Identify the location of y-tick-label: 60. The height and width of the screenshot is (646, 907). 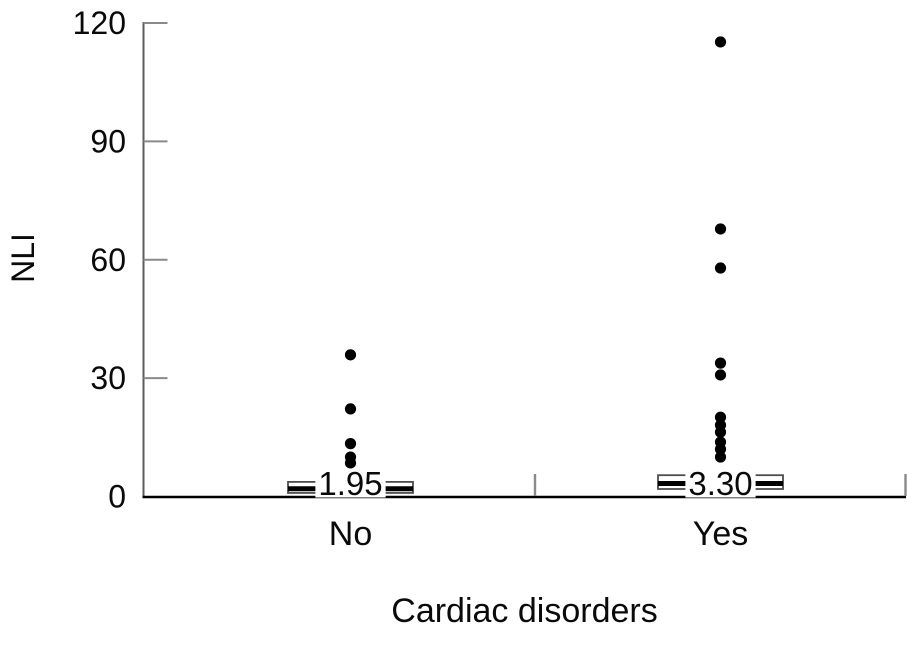
(108, 260).